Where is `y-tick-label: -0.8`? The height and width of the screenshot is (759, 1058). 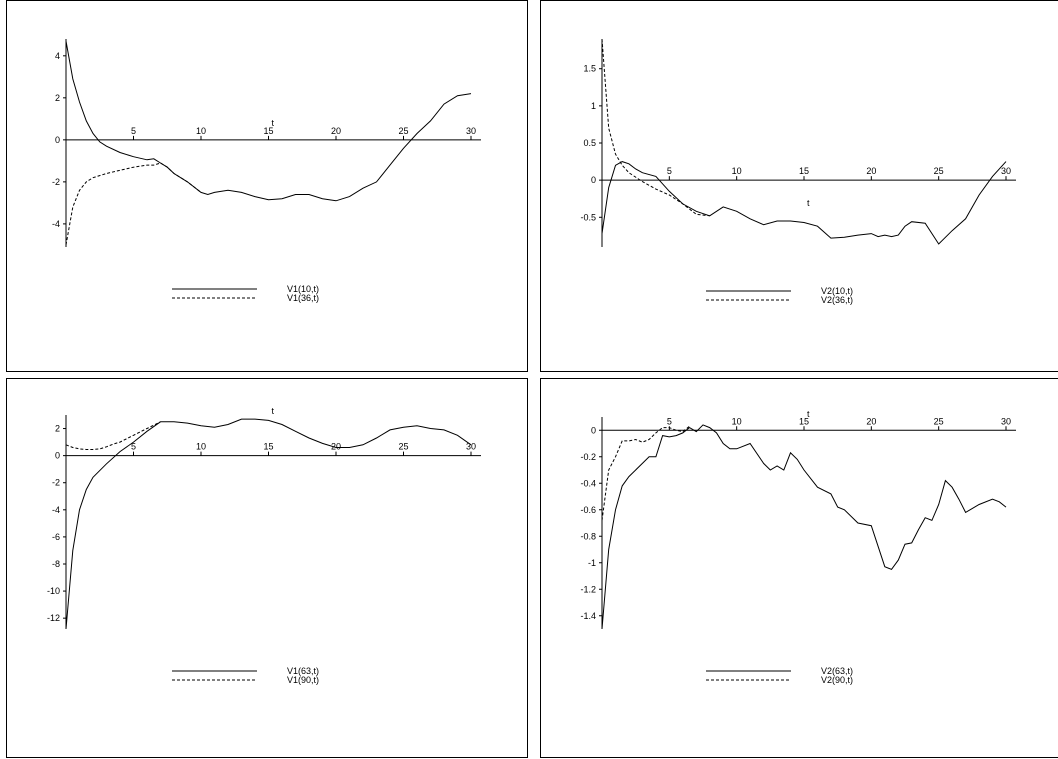 y-tick-label: -0.8 is located at coordinates (588, 536).